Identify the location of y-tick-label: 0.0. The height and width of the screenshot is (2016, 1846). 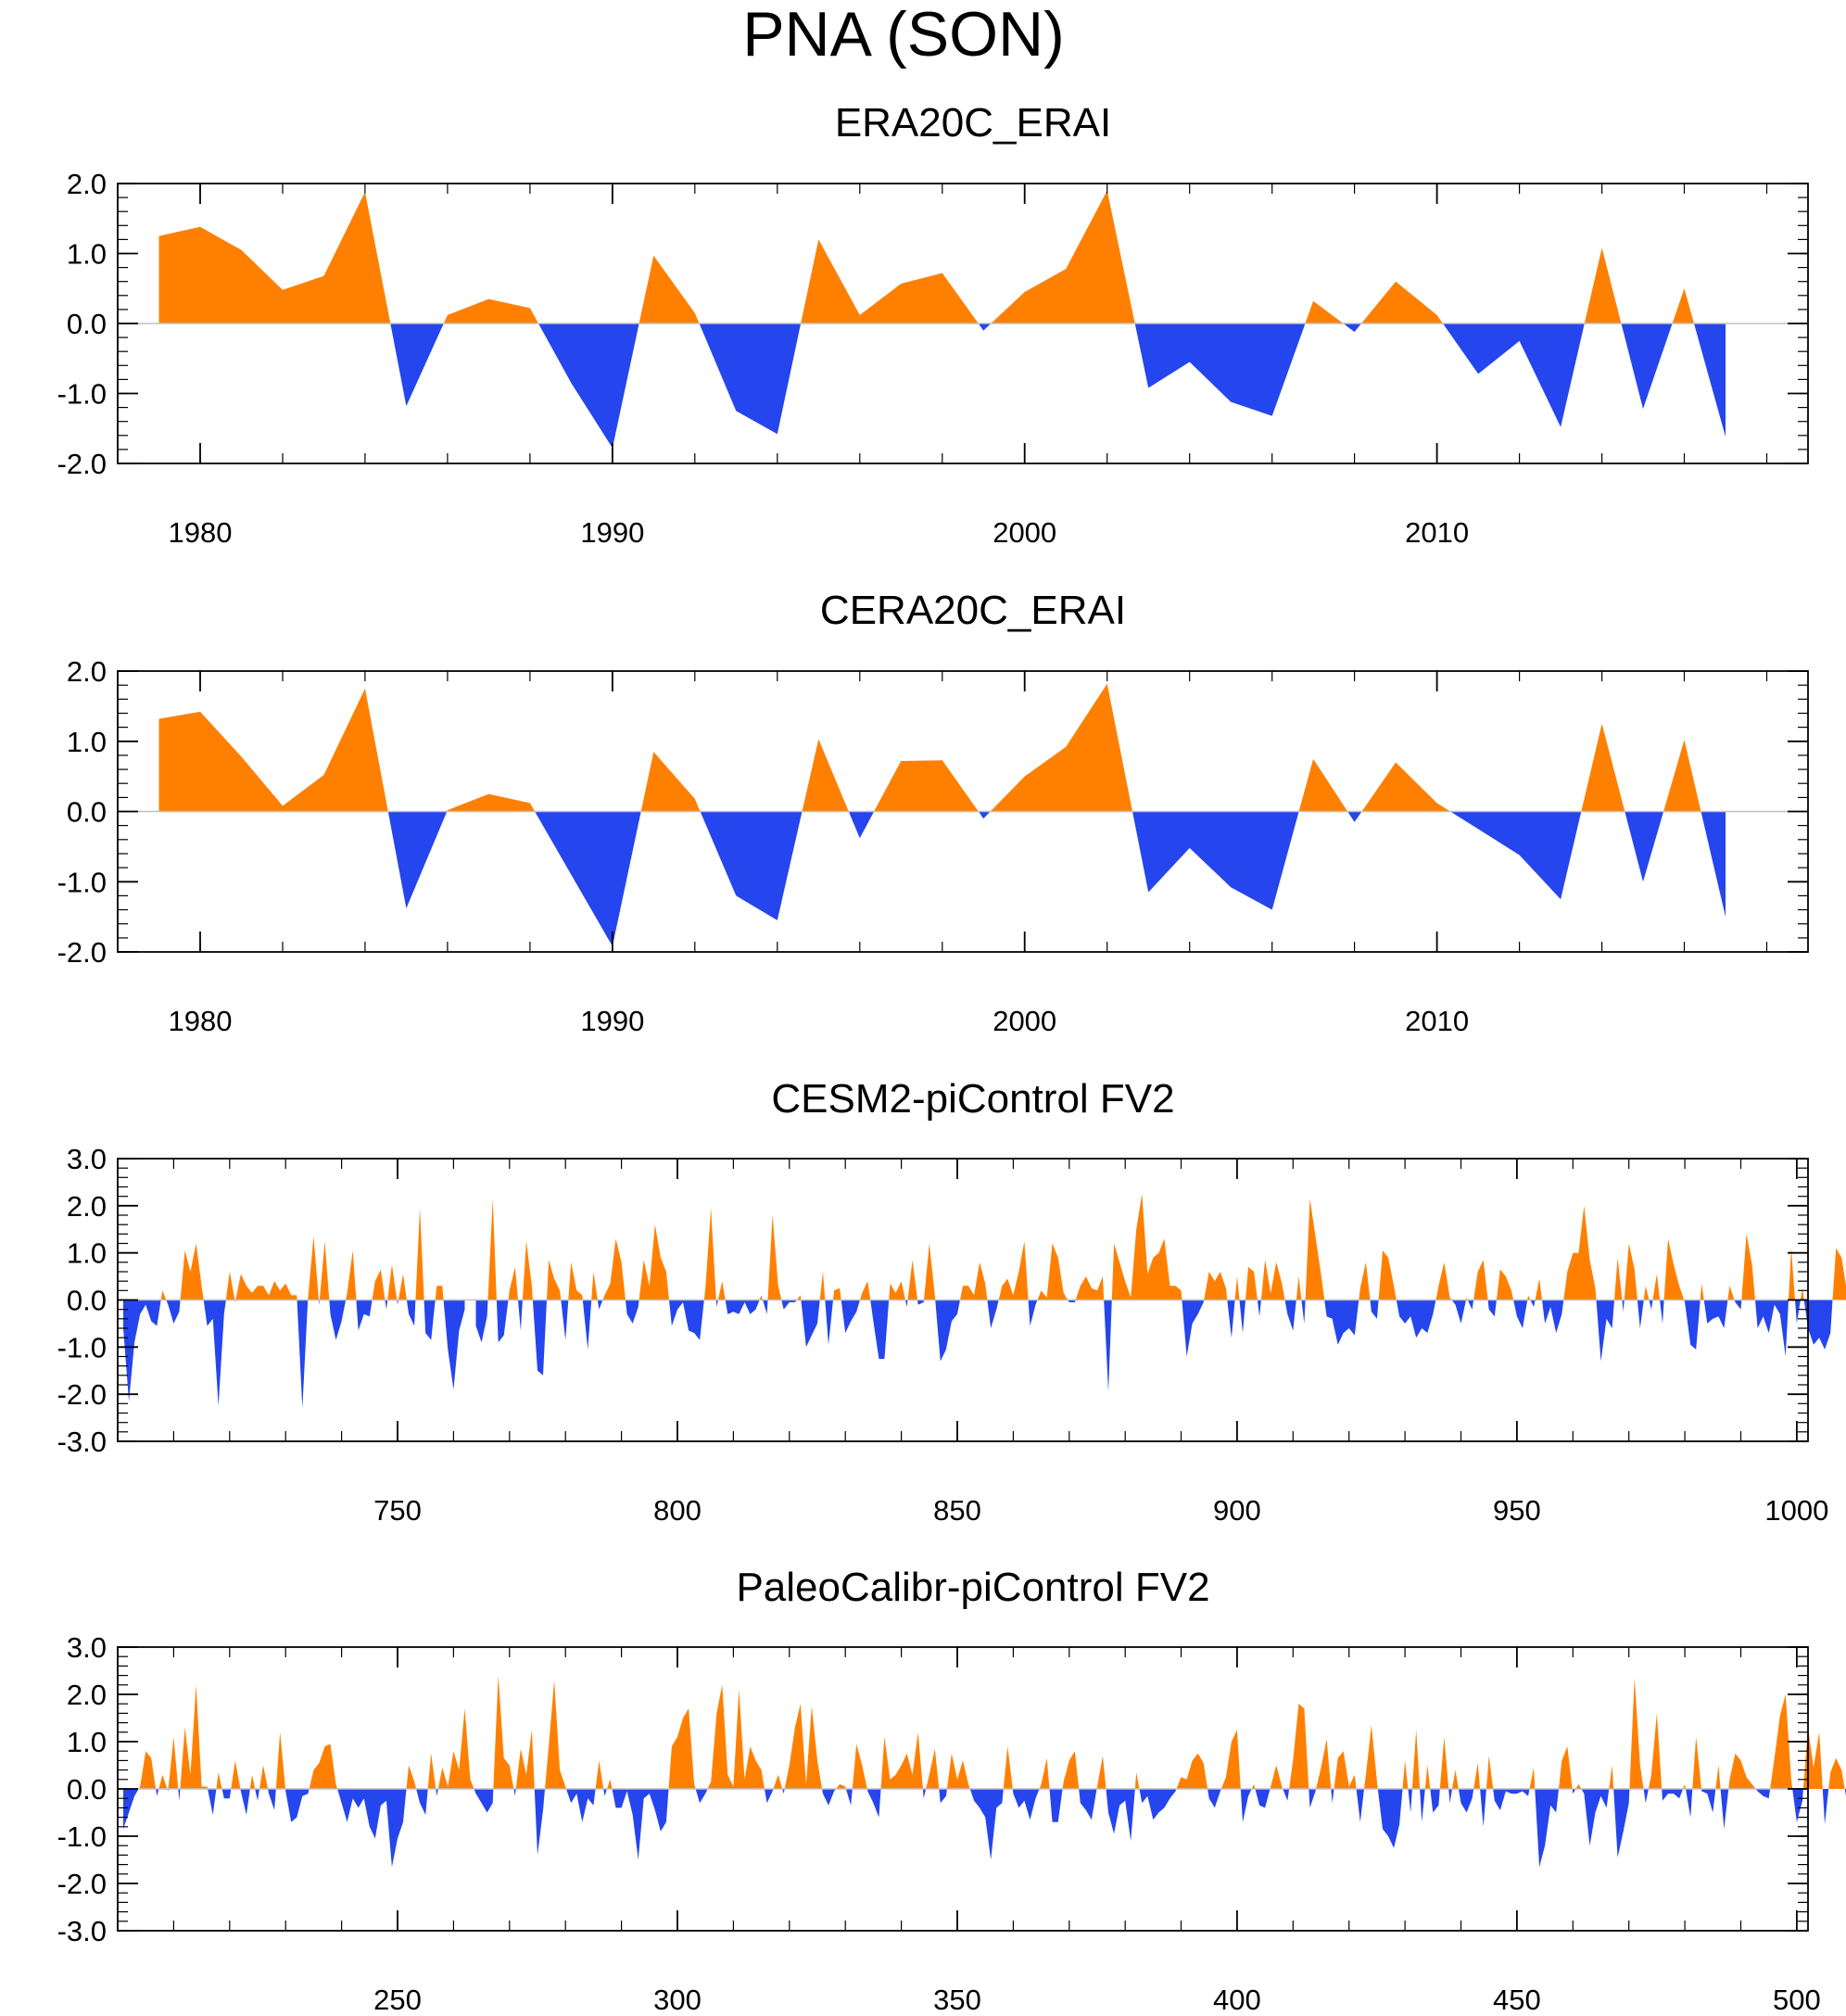
(87, 324).